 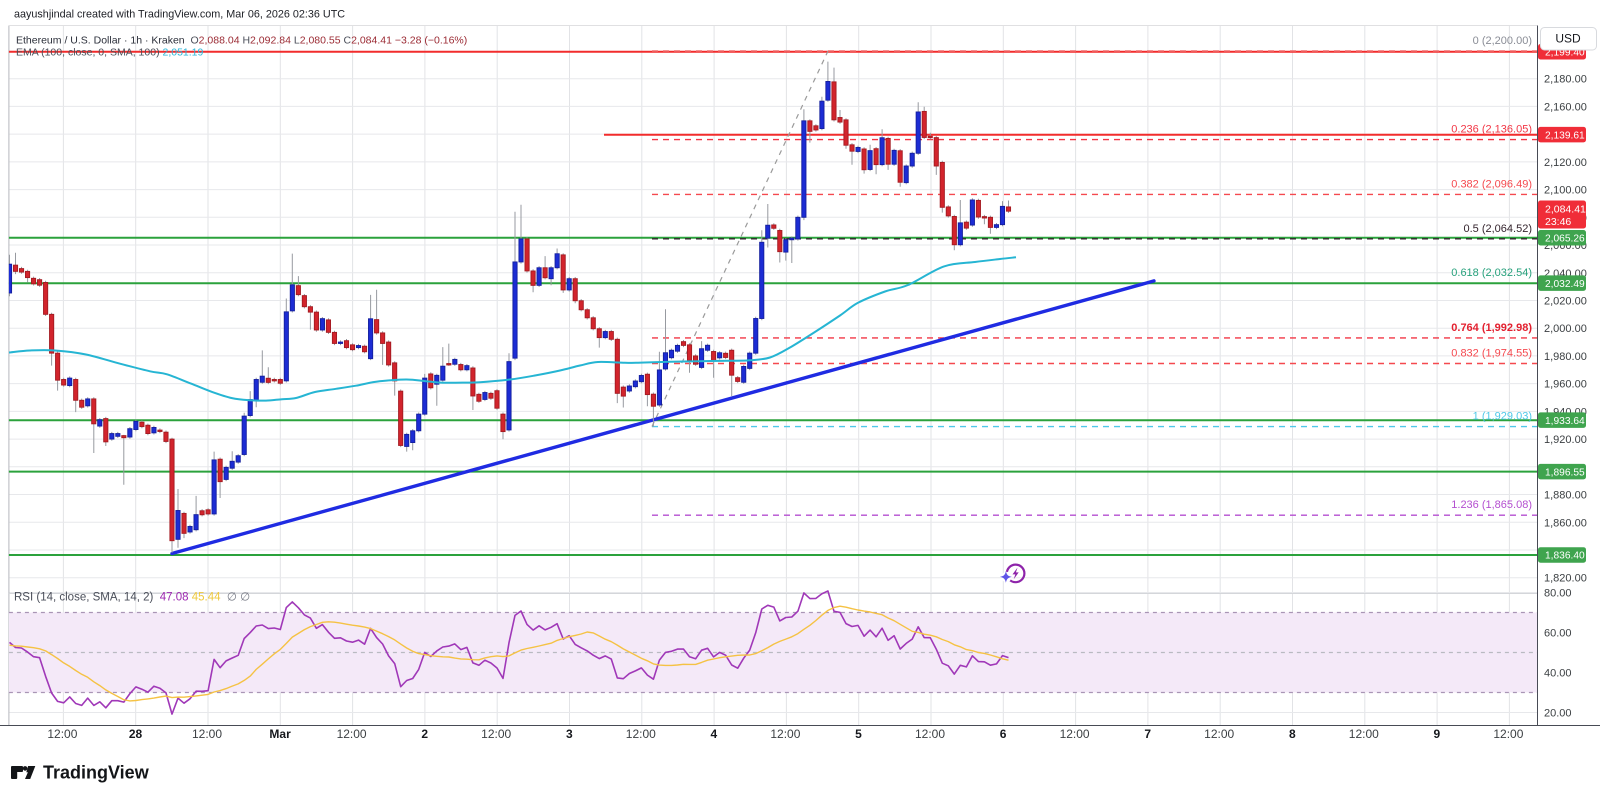 I want to click on svg-text: 3, so click(x=569, y=734).